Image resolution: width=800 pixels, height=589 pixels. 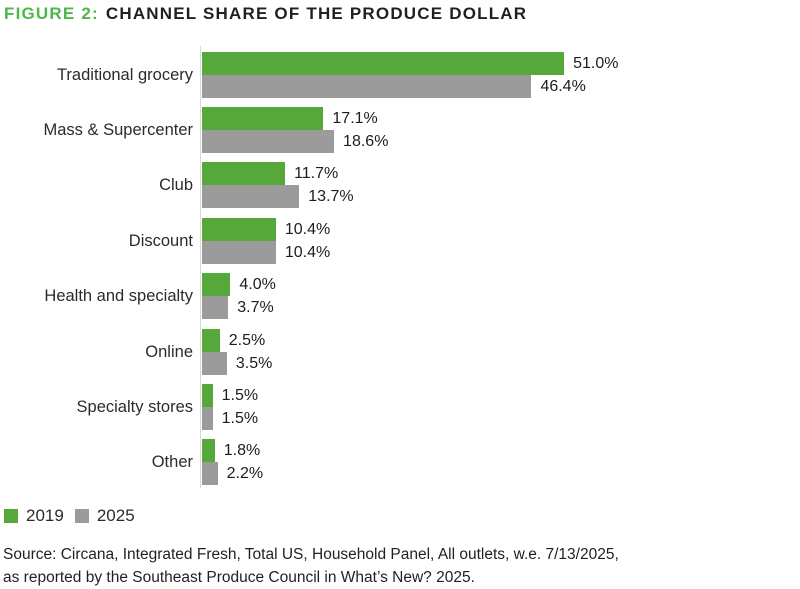 What do you see at coordinates (11, 516) in the screenshot?
I see `legend-swatch-2019` at bounding box center [11, 516].